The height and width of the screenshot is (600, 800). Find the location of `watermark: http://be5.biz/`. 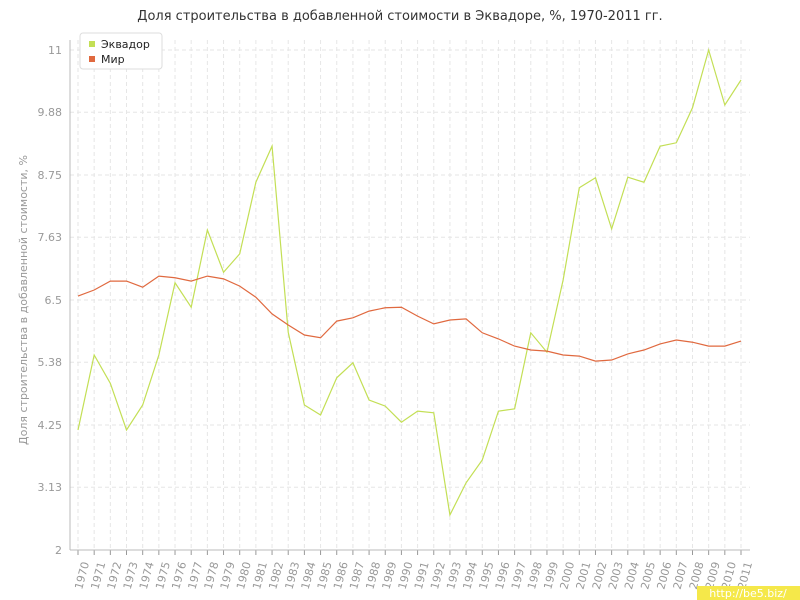

watermark: http://be5.biz/ is located at coordinates (748, 593).